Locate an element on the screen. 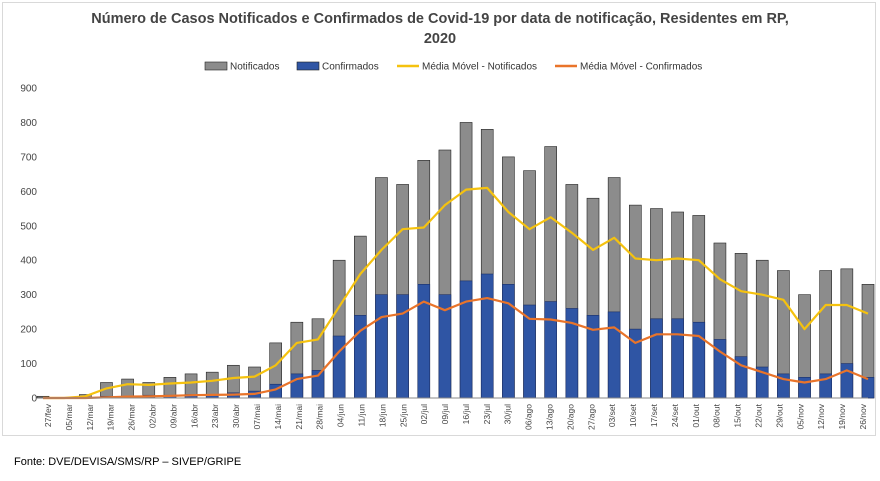 This screenshot has height=481, width=880. x-tick-label: 19/mar is located at coordinates (111, 417).